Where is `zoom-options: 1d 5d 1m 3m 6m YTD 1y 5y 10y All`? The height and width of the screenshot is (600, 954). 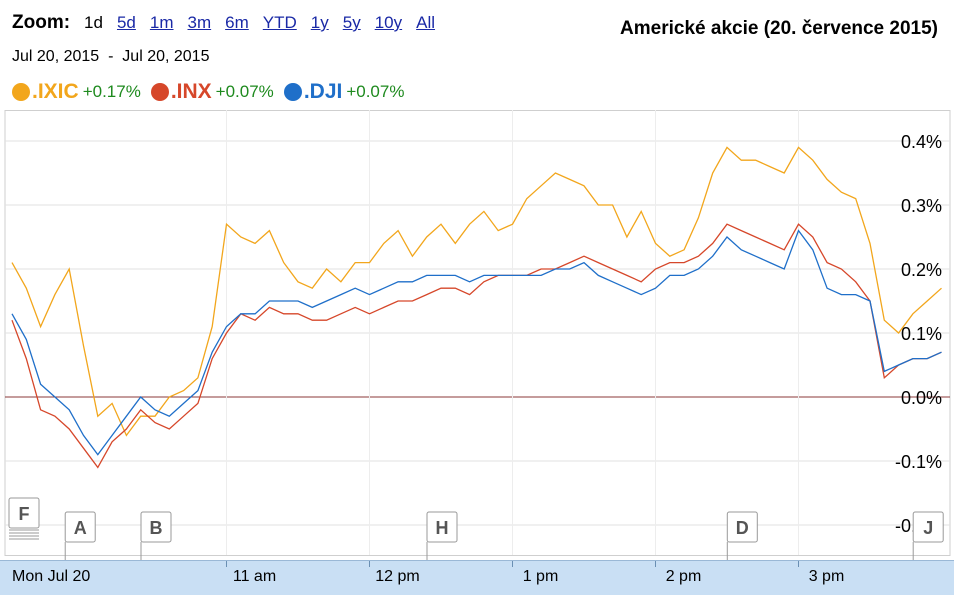
zoom-options: 1d 5d 1m 3m 6m YTD 1y 5y 10y All is located at coordinates (266, 23).